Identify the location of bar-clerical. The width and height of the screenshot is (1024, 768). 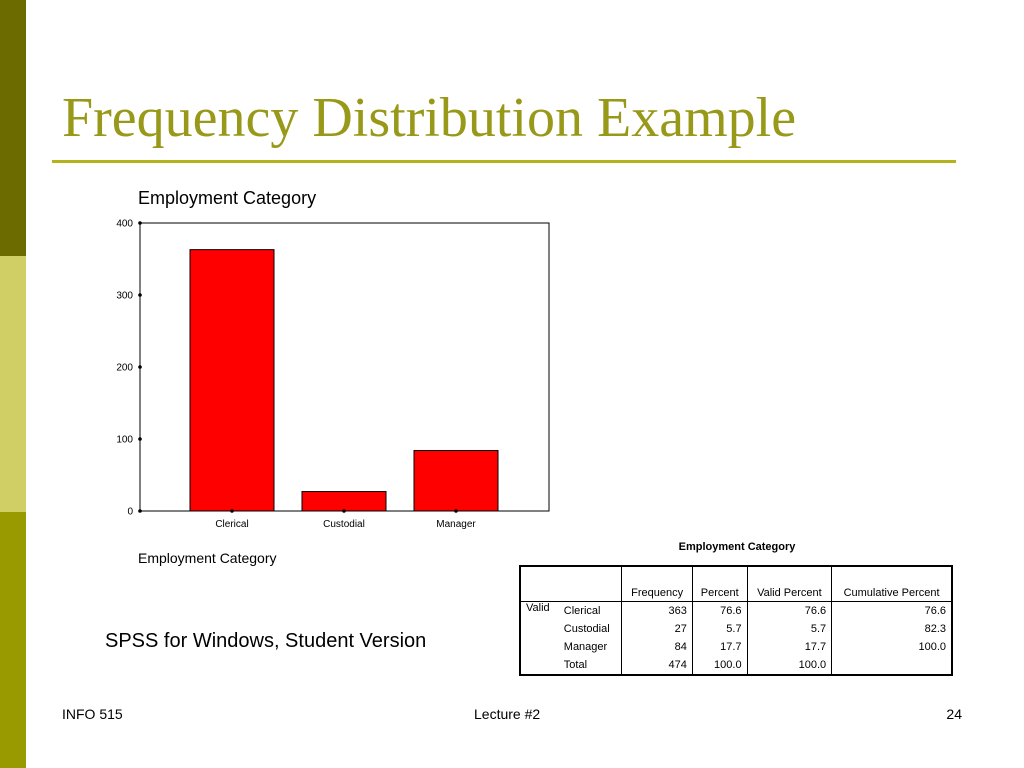
(232, 380).